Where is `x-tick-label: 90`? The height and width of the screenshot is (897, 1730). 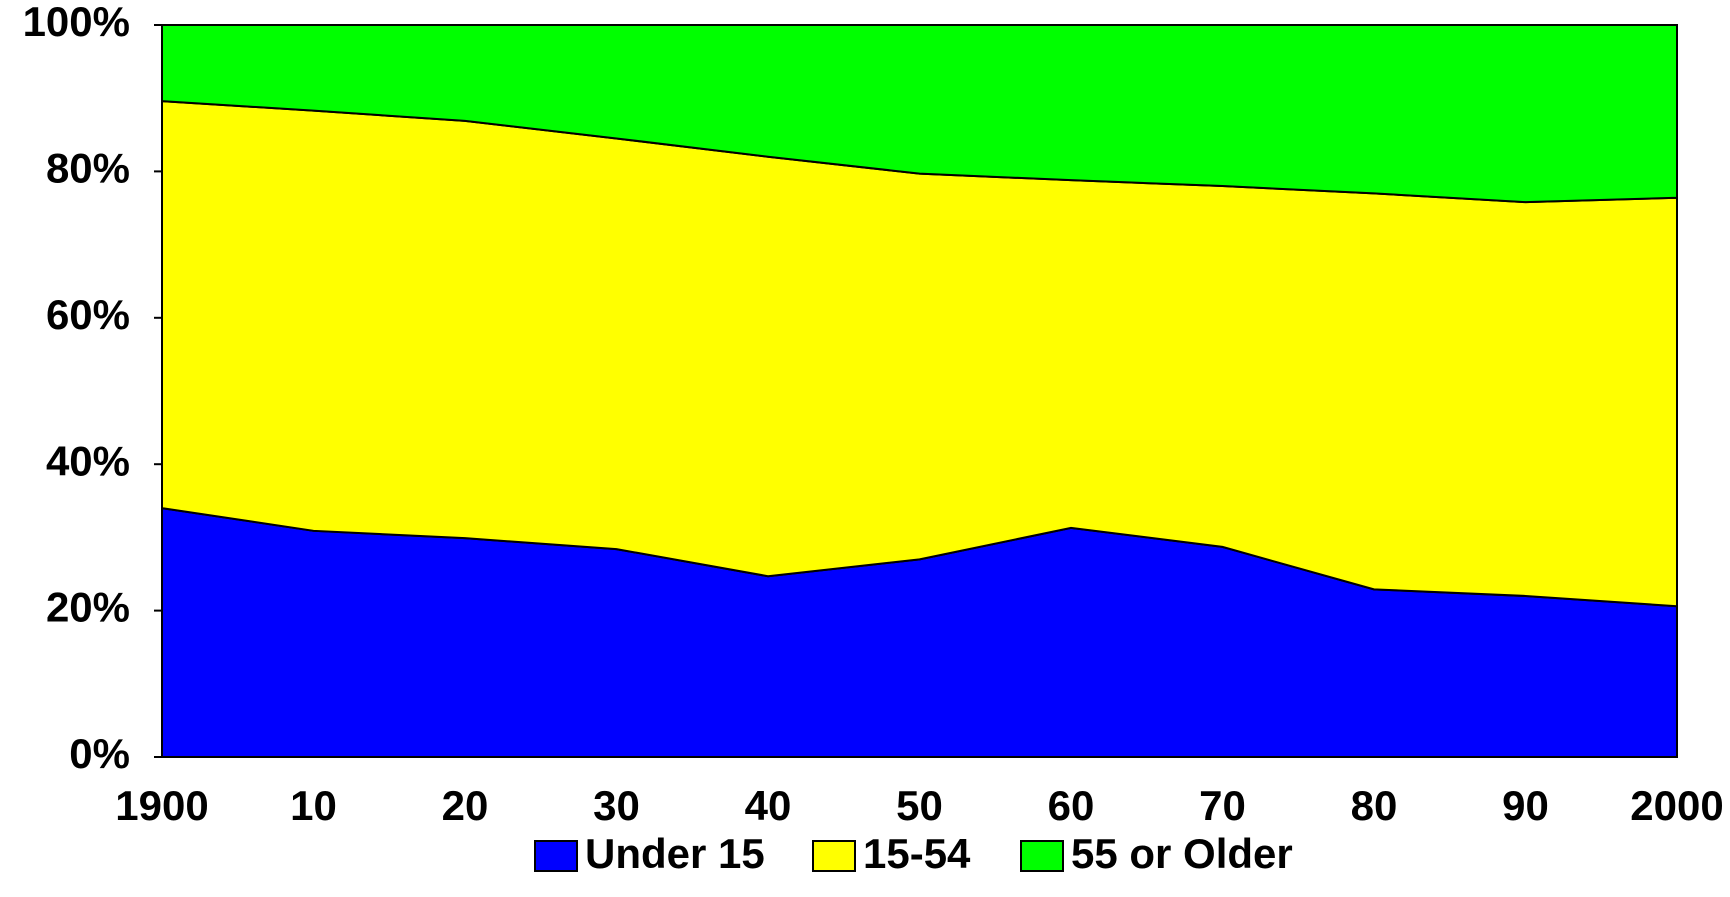 x-tick-label: 90 is located at coordinates (1525, 805).